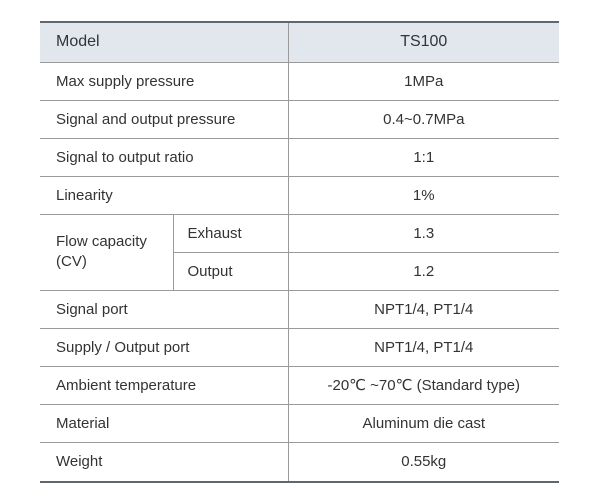  Describe the element at coordinates (423, 157) in the screenshot. I see `row-value: 1:1` at that location.